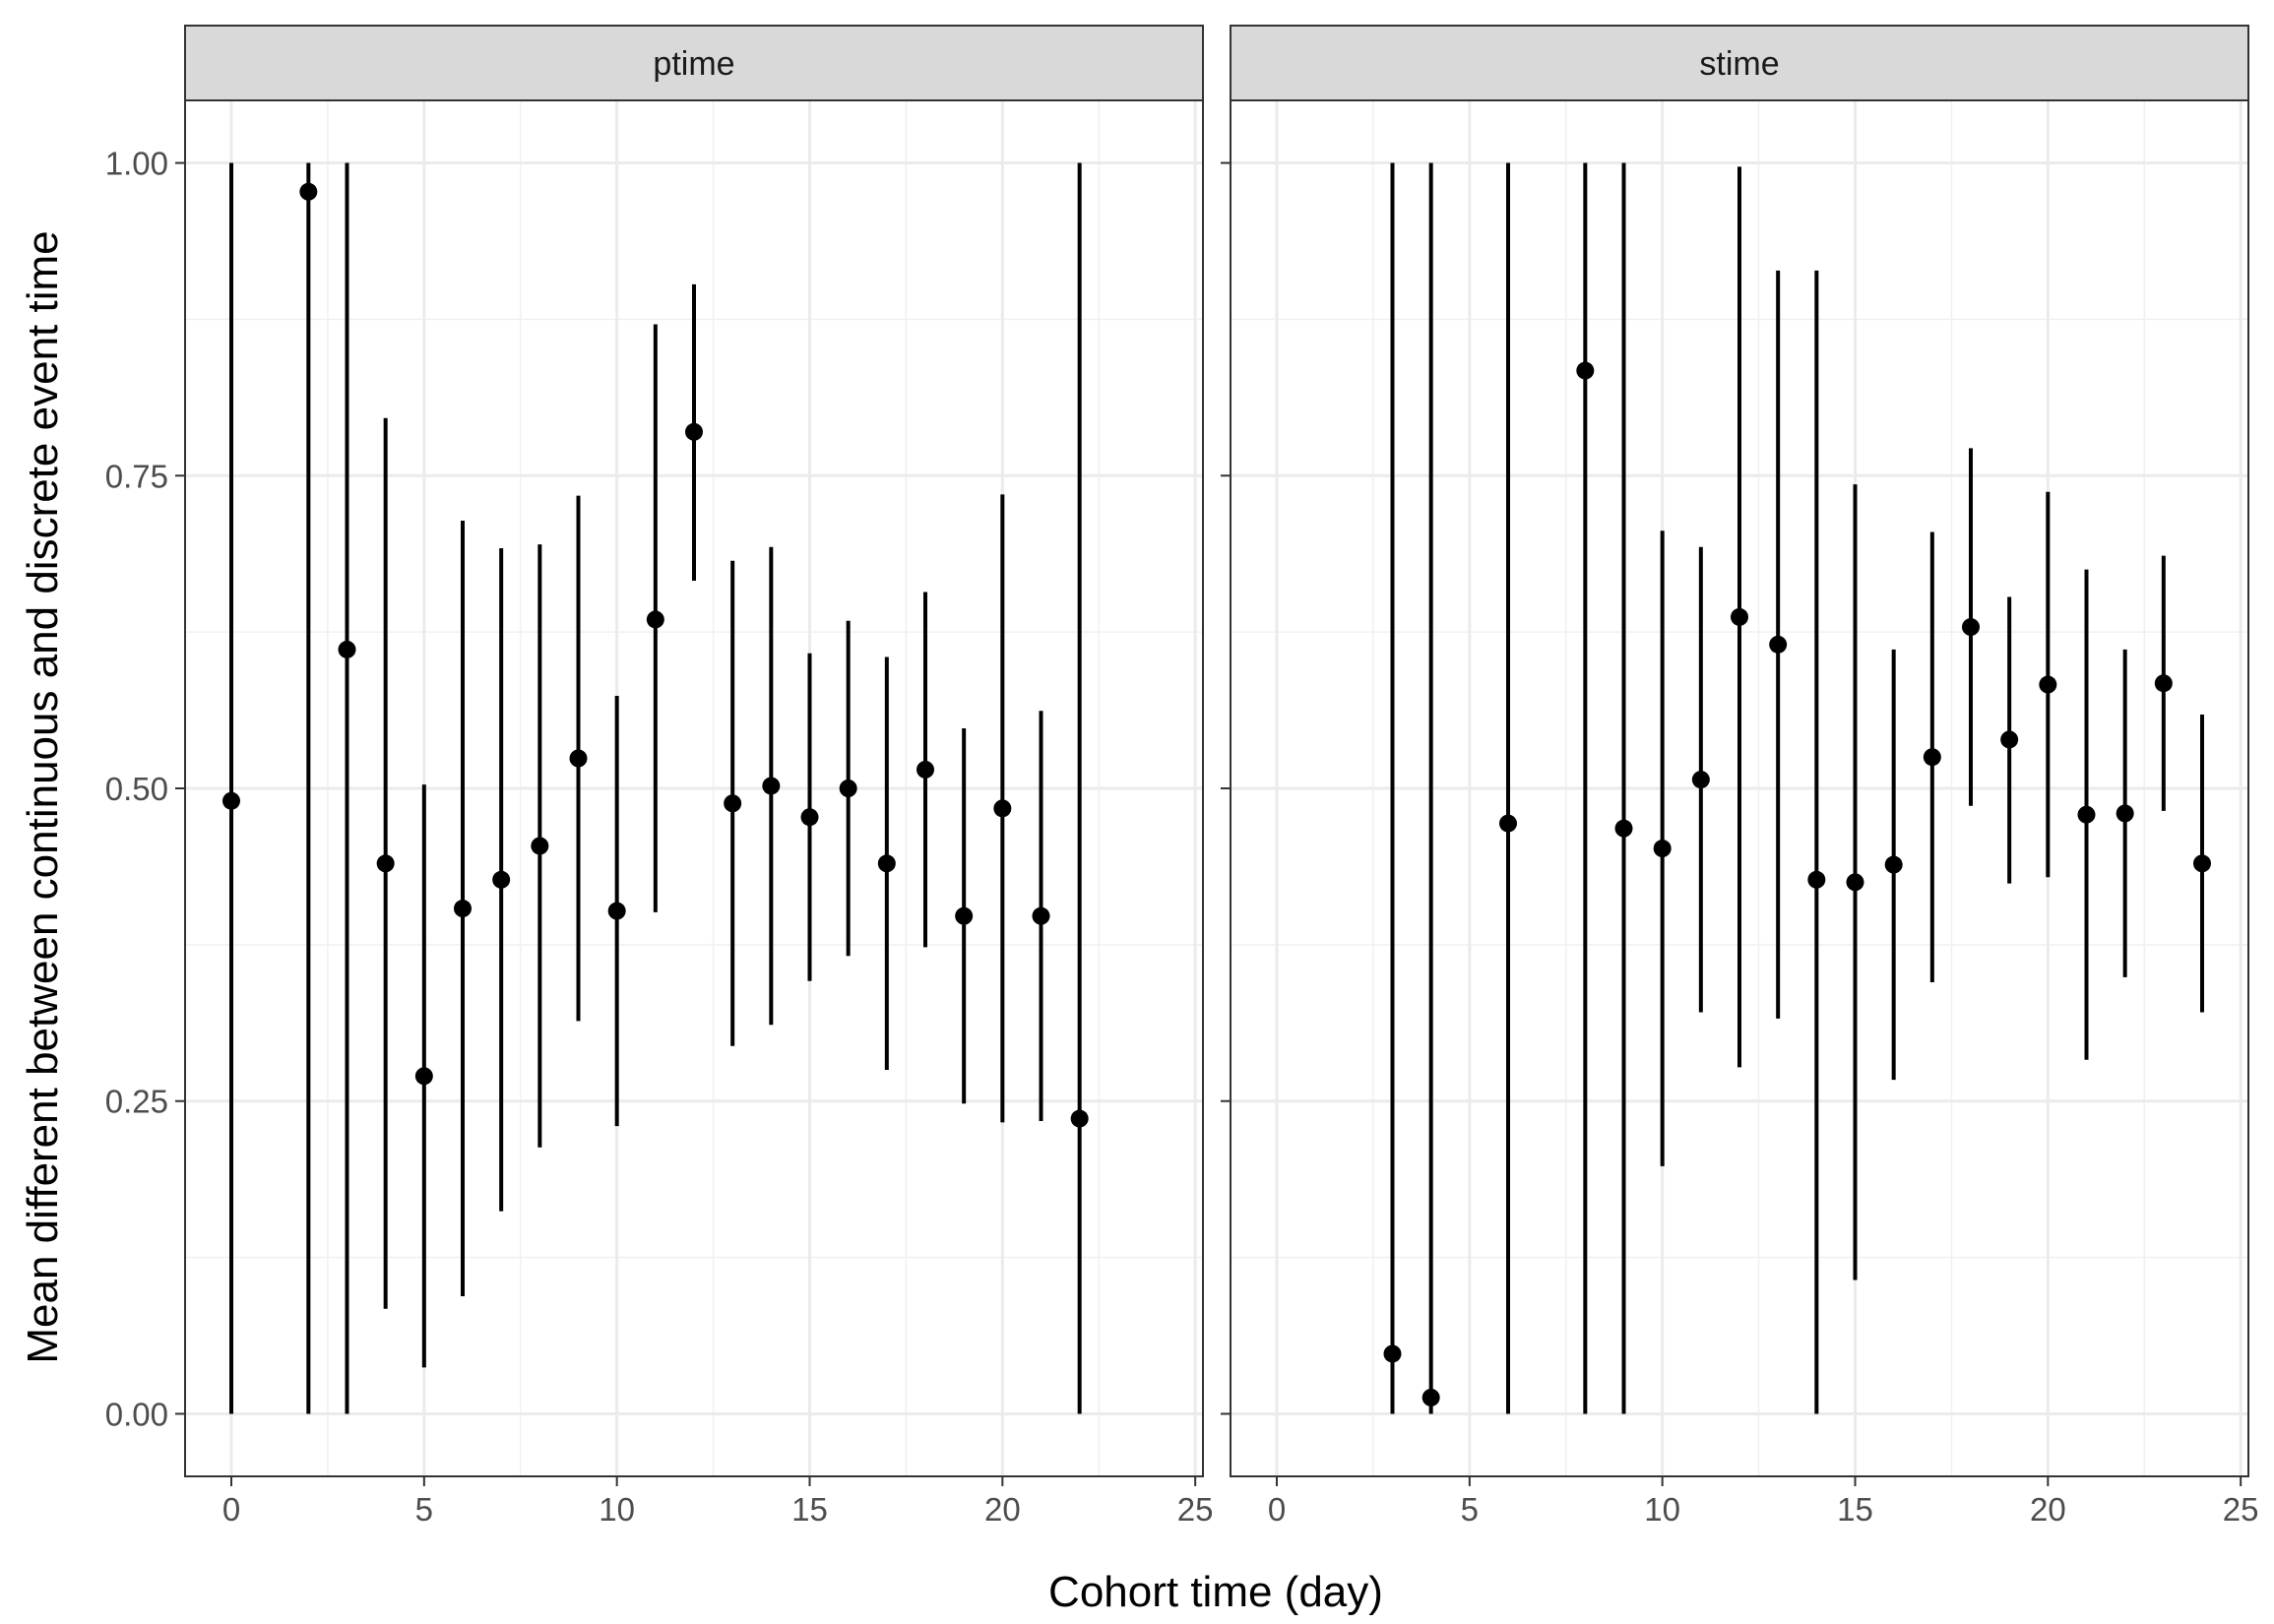 The height and width of the screenshot is (1624, 2274). I want to click on facet-strip-label: ptime, so click(693, 64).